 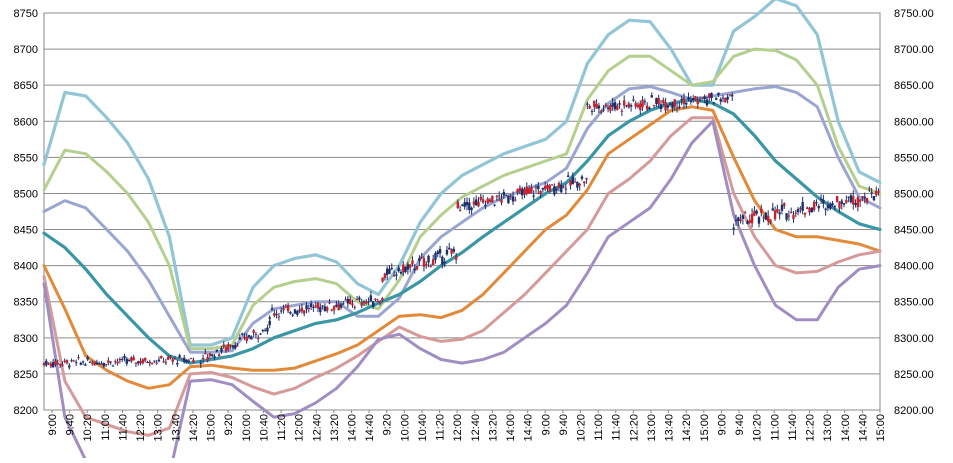 What do you see at coordinates (758, 428) in the screenshot?
I see `x-tick-label: 10:20` at bounding box center [758, 428].